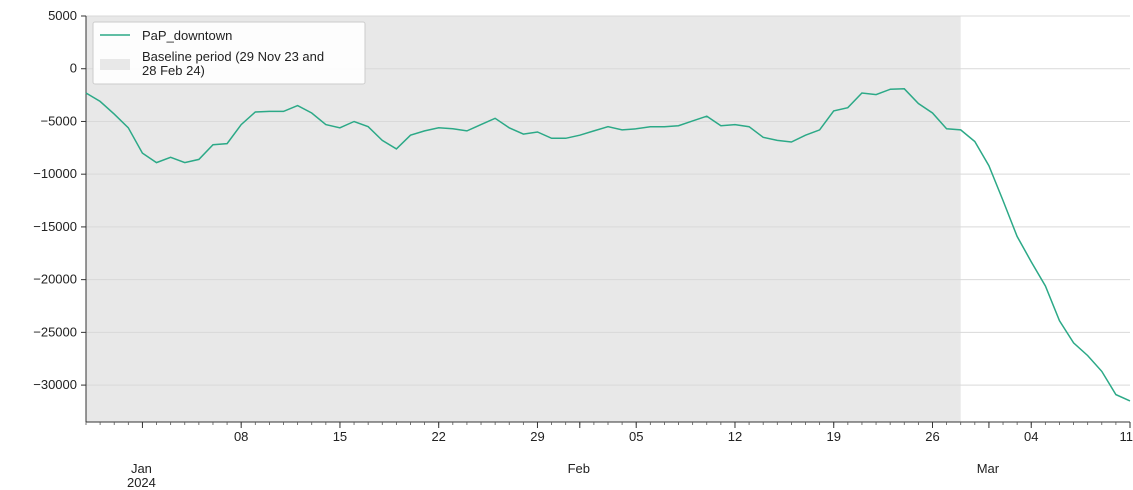  I want to click on legend-baseline-label-line2: 28 Feb 24), so click(173, 70).